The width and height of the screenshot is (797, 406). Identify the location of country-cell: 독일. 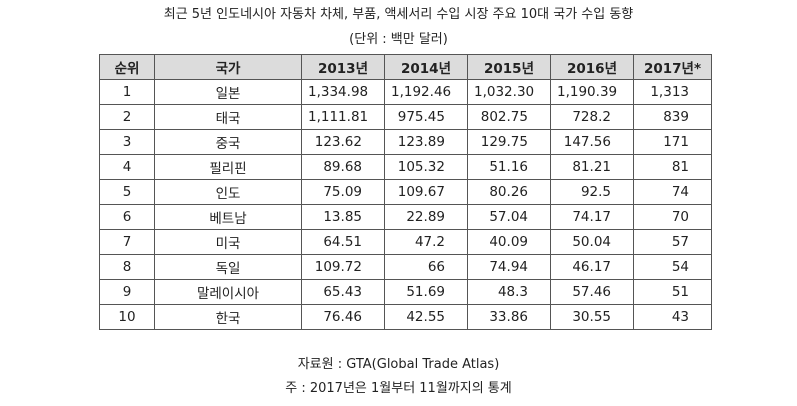
(228, 267).